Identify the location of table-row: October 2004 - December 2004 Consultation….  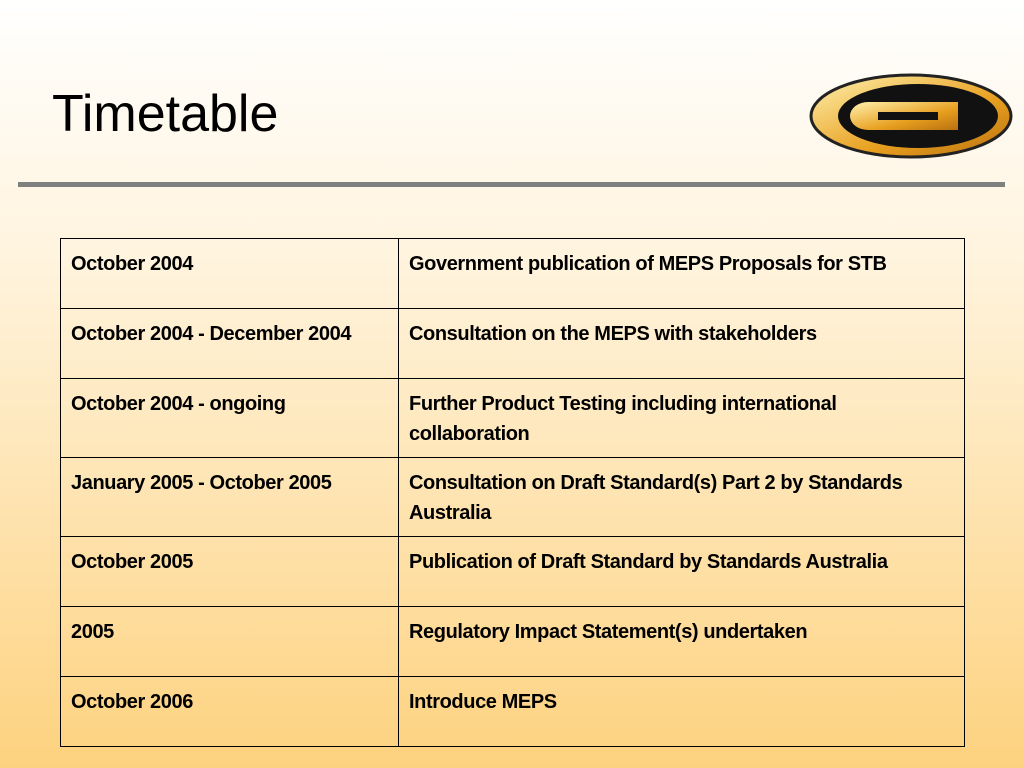
(512, 343).